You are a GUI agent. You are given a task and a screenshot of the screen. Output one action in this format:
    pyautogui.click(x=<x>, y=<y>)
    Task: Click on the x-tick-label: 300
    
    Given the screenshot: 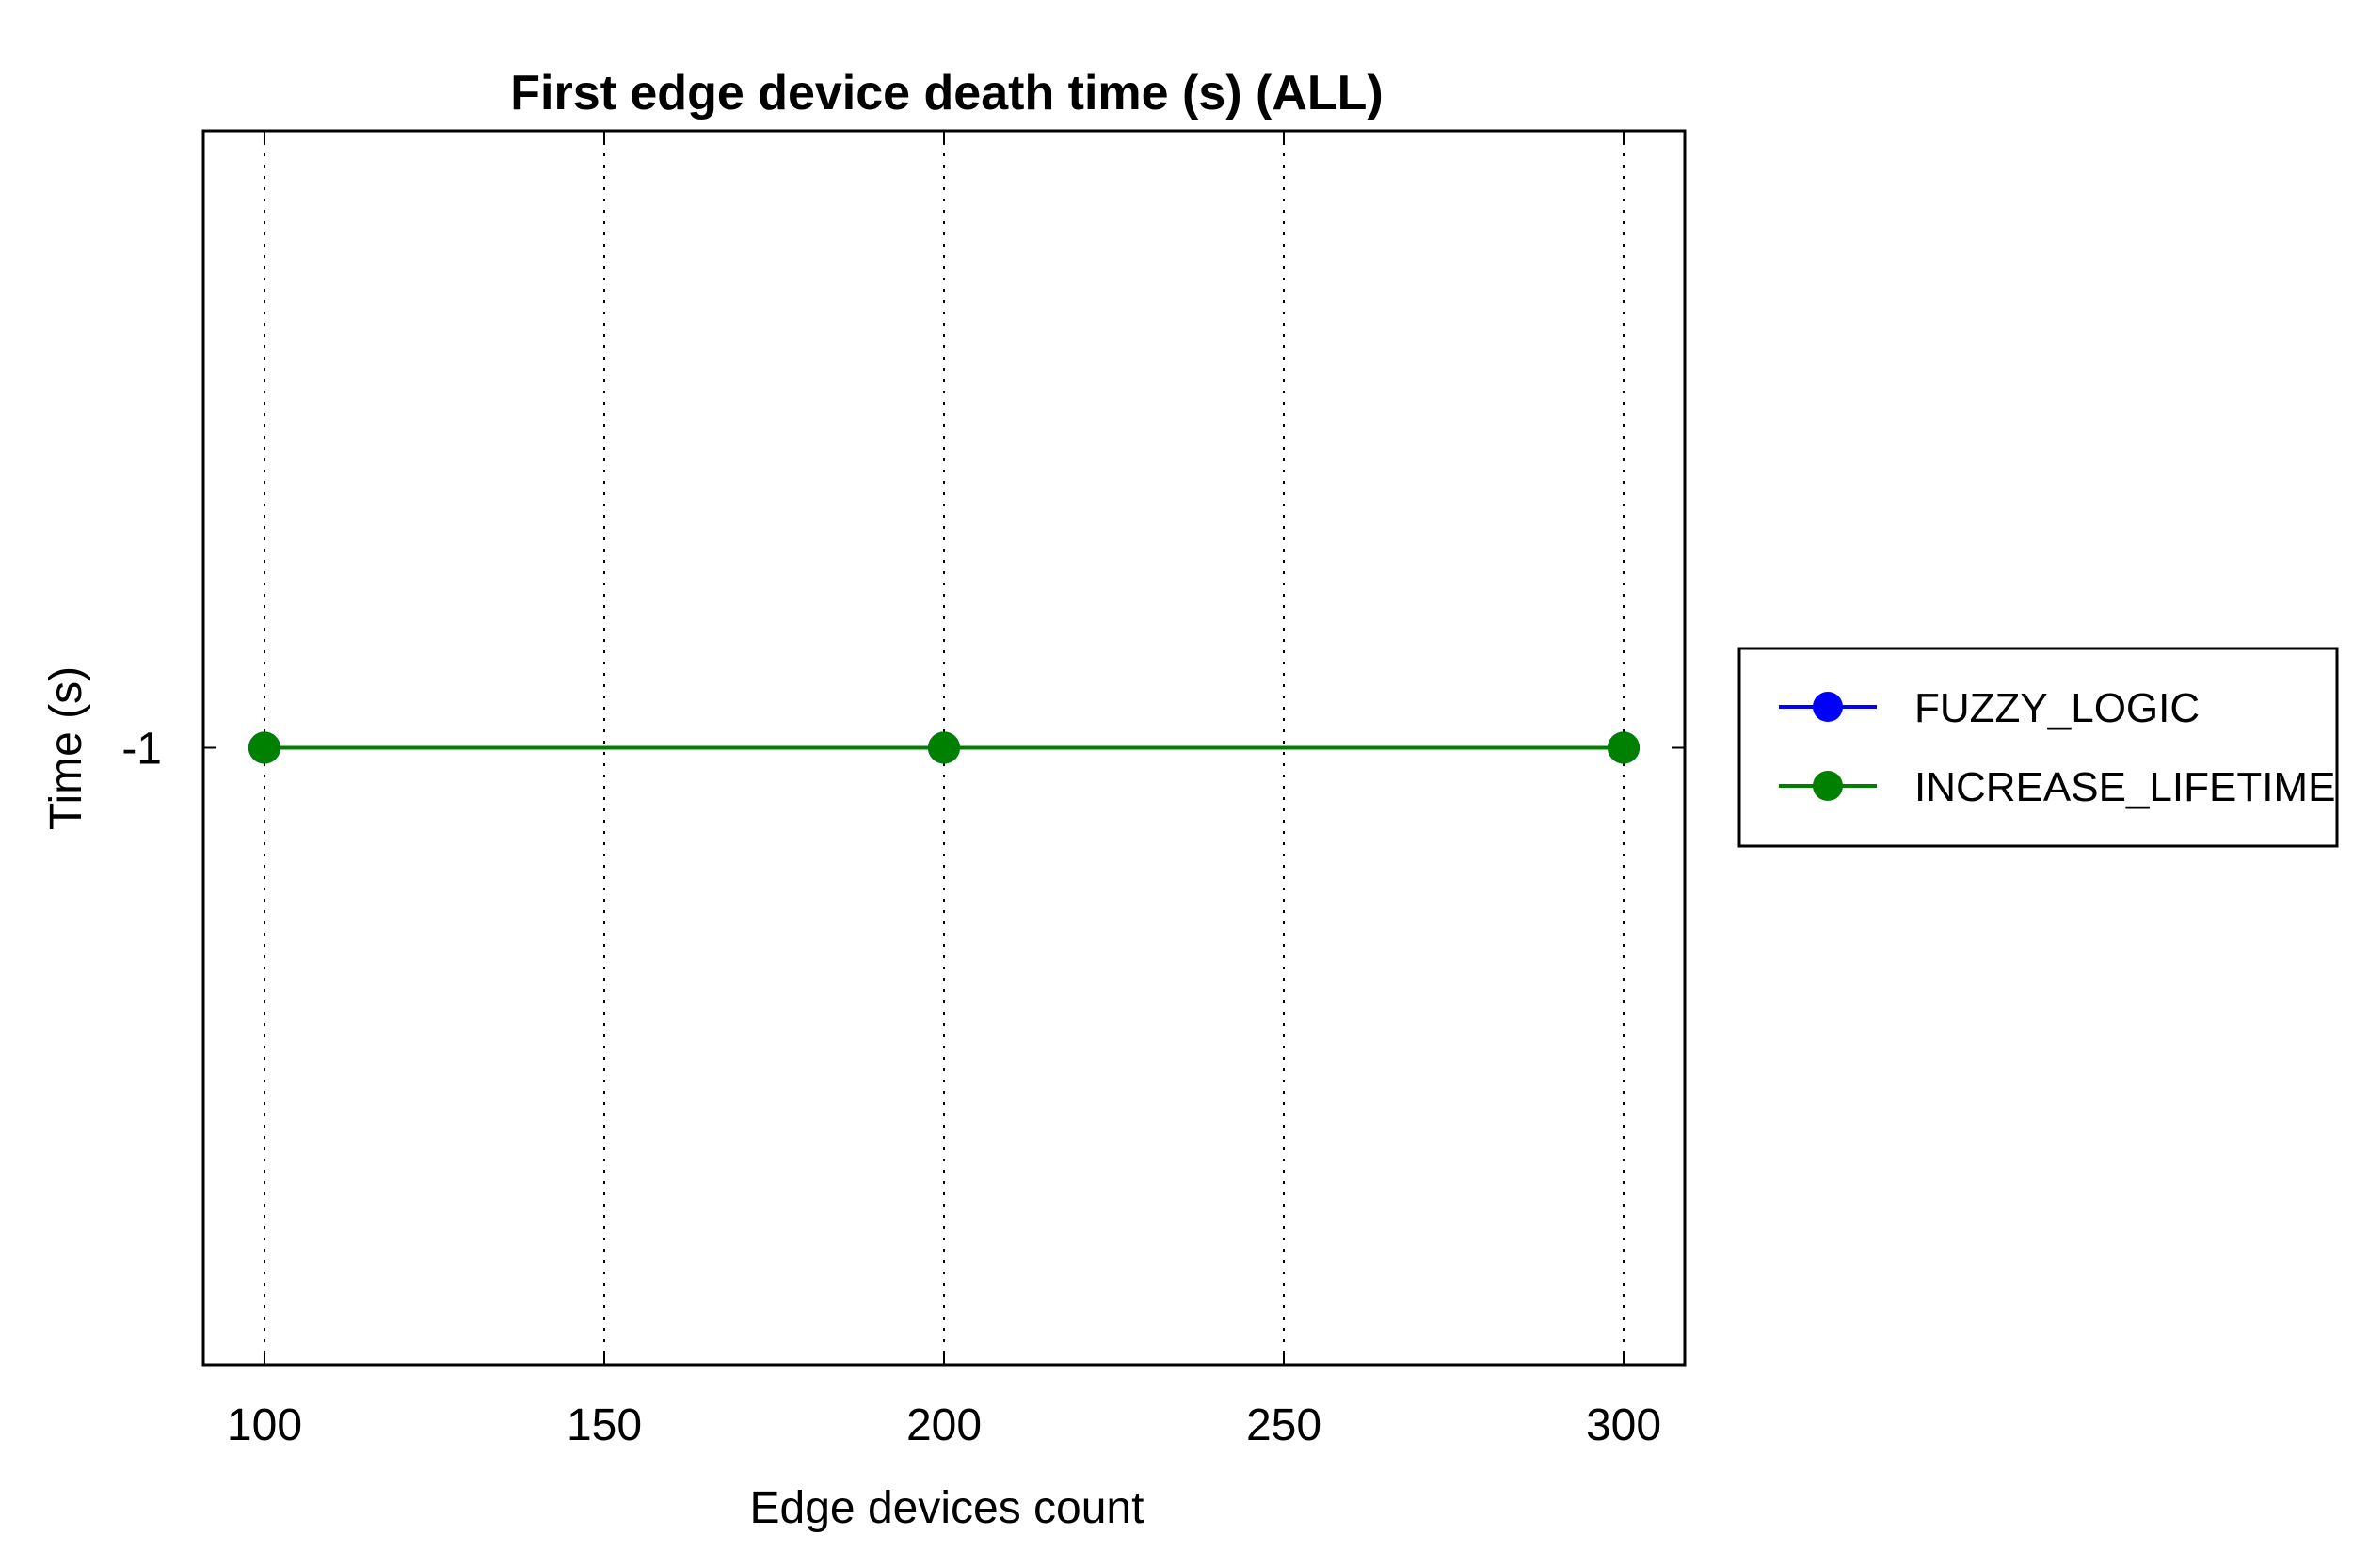 What is the action you would take?
    pyautogui.click(x=1623, y=1425)
    